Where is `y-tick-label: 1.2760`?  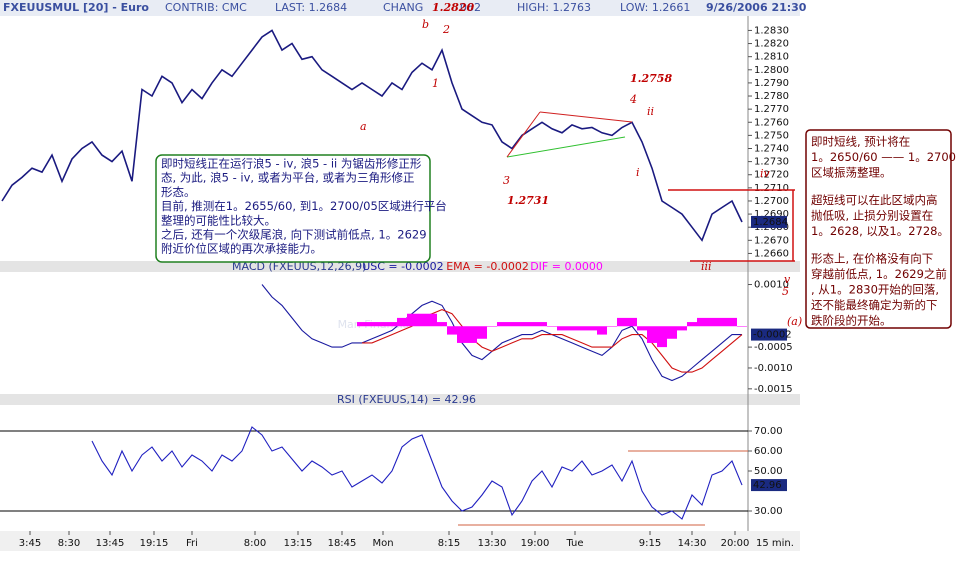 y-tick-label: 1.2760 is located at coordinates (771, 122).